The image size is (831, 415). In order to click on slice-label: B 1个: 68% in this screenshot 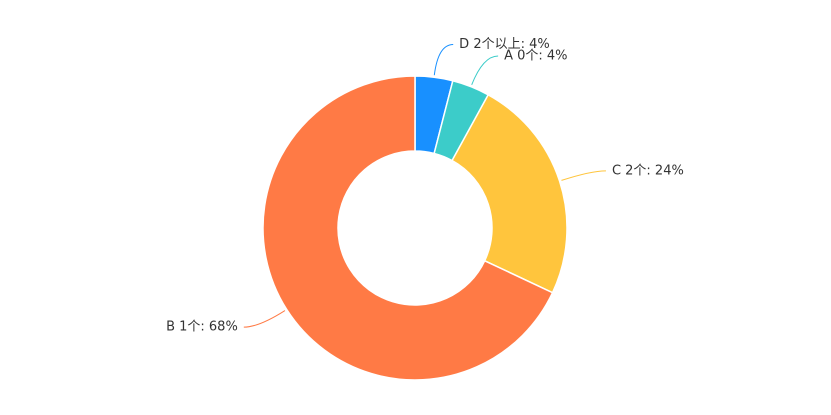, I will do `click(202, 327)`.